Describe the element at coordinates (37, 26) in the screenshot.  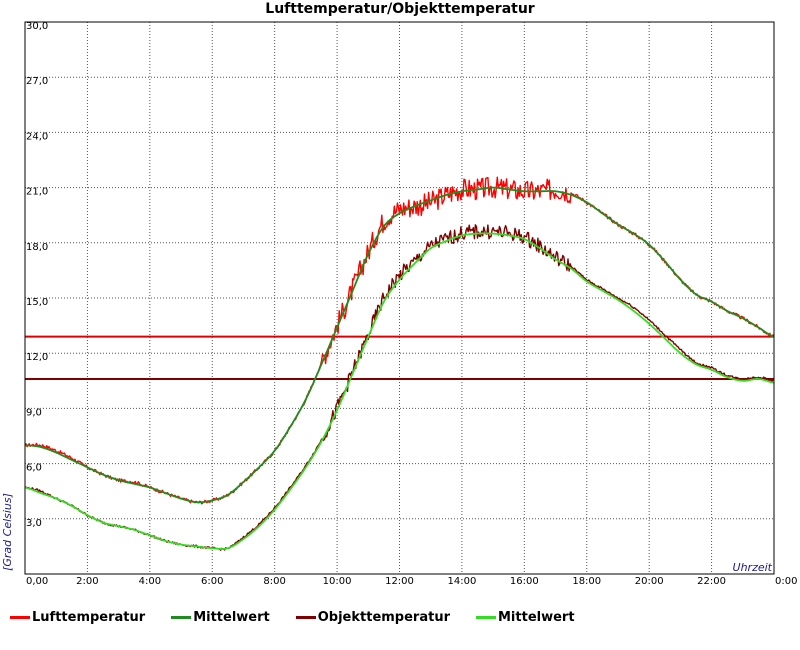
I see `y-tick-label: 30,0` at that location.